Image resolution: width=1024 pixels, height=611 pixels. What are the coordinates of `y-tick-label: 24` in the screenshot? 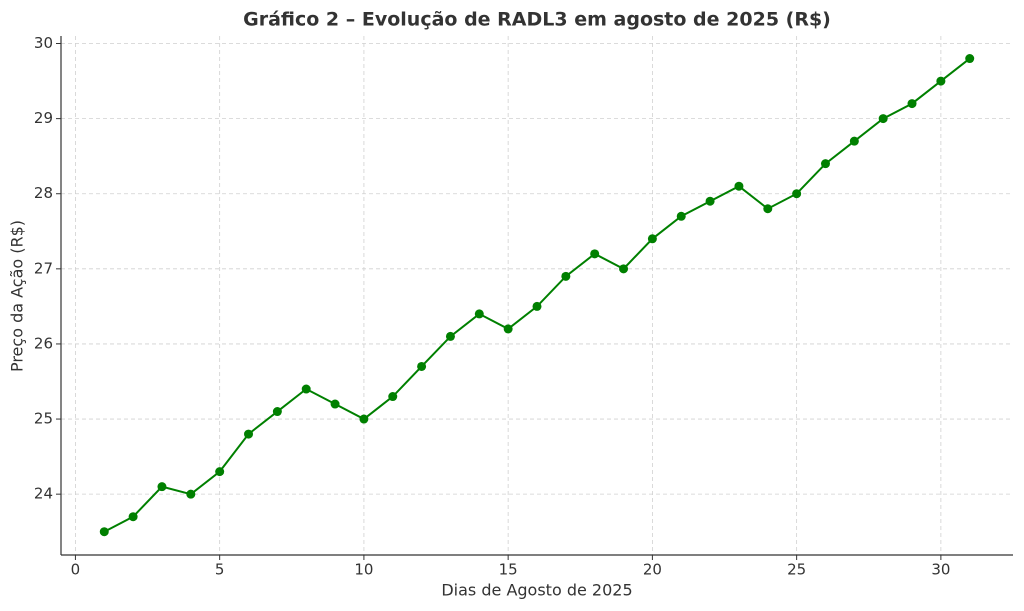 It's located at (43, 494).